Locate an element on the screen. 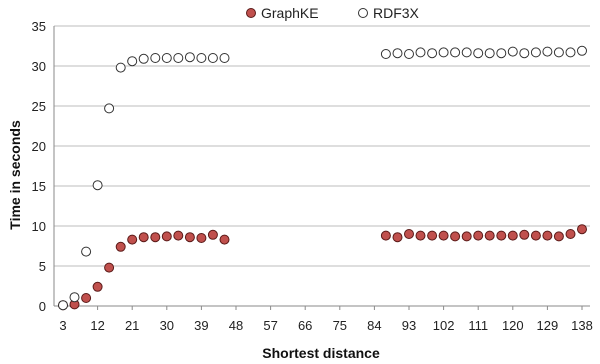 The height and width of the screenshot is (364, 600). x-tick-label: 30 is located at coordinates (167, 325).